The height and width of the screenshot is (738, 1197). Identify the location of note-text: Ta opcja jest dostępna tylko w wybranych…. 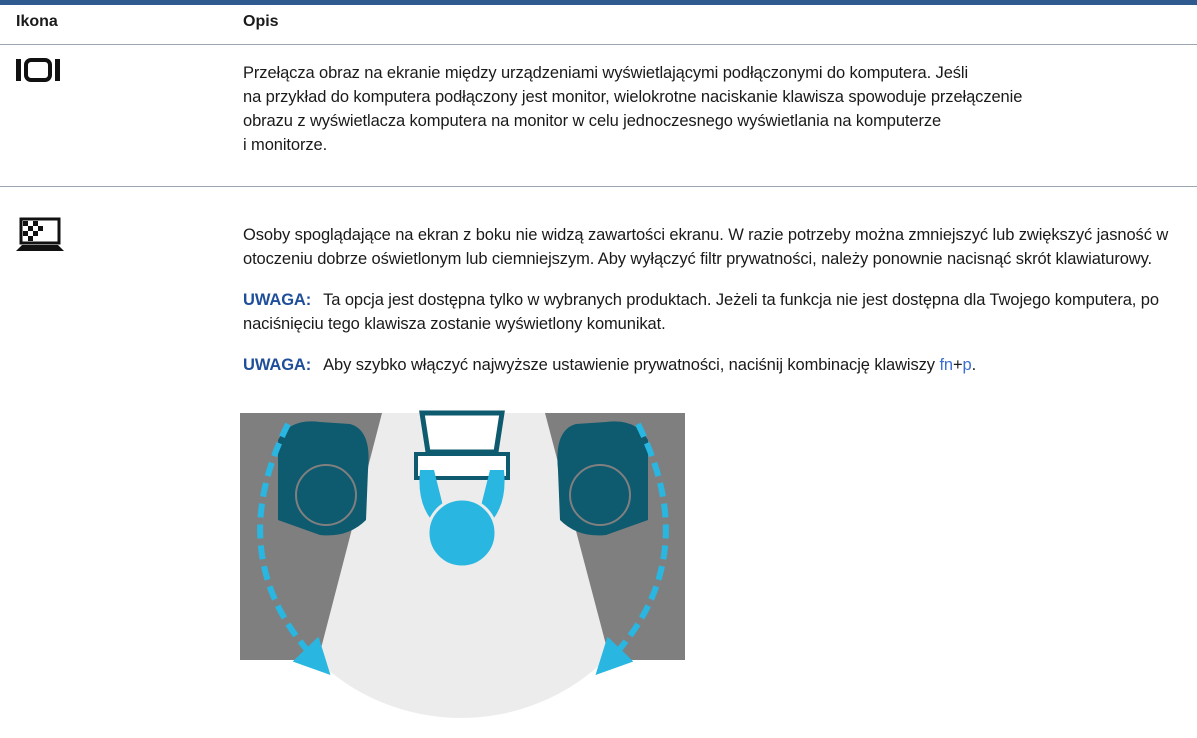
(701, 312).